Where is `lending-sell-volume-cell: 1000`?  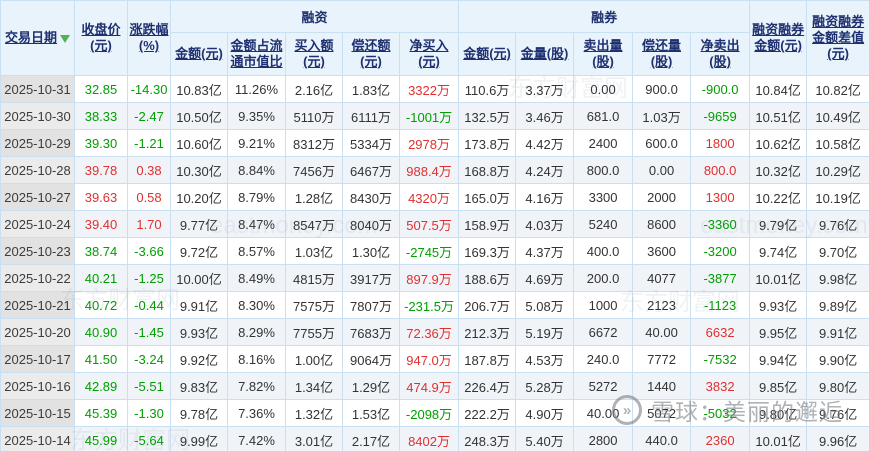 lending-sell-volume-cell: 1000 is located at coordinates (603, 305).